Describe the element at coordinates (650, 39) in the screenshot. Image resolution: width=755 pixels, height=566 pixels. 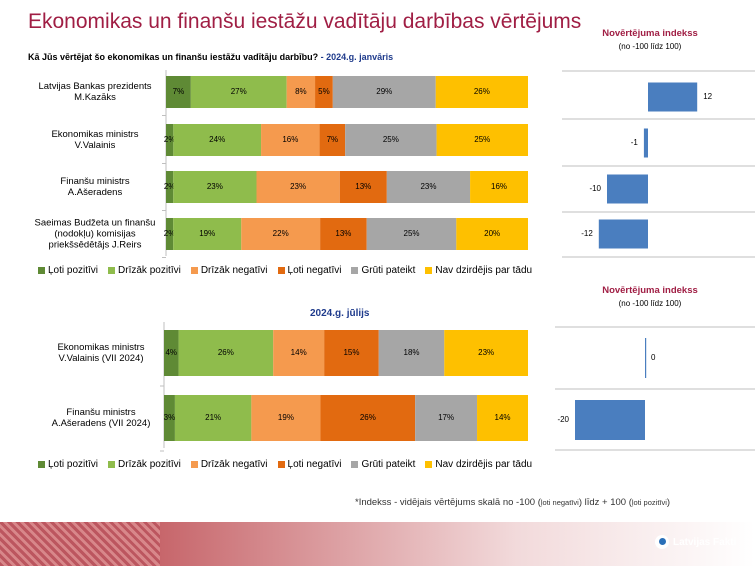
I see `index-title-top: Novērtējuma indekss (no -100 līdz 100)` at that location.